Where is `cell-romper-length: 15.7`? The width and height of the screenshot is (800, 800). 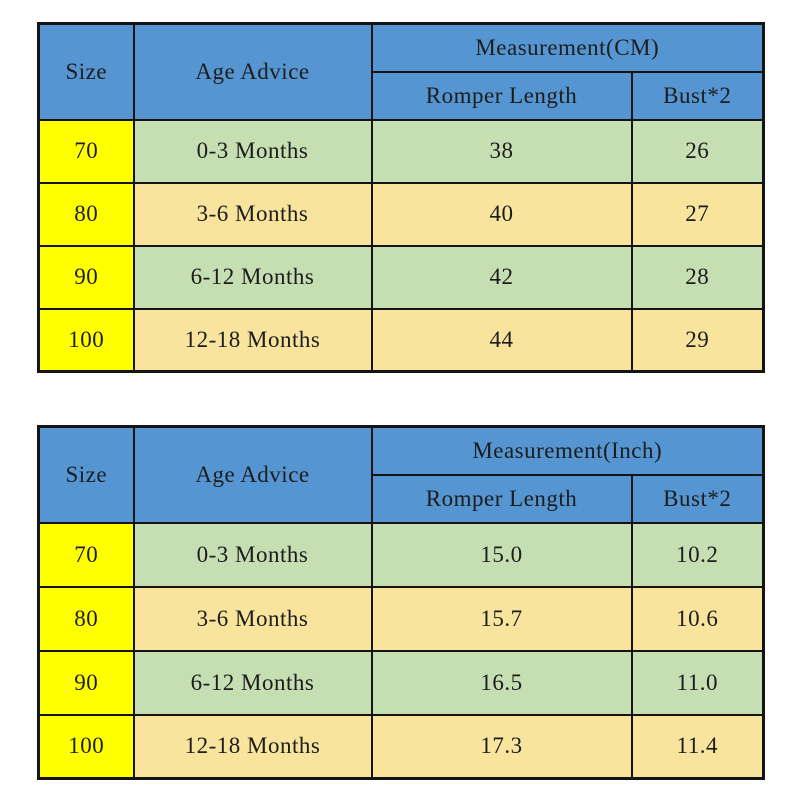
cell-romper-length: 15.7 is located at coordinates (501, 618).